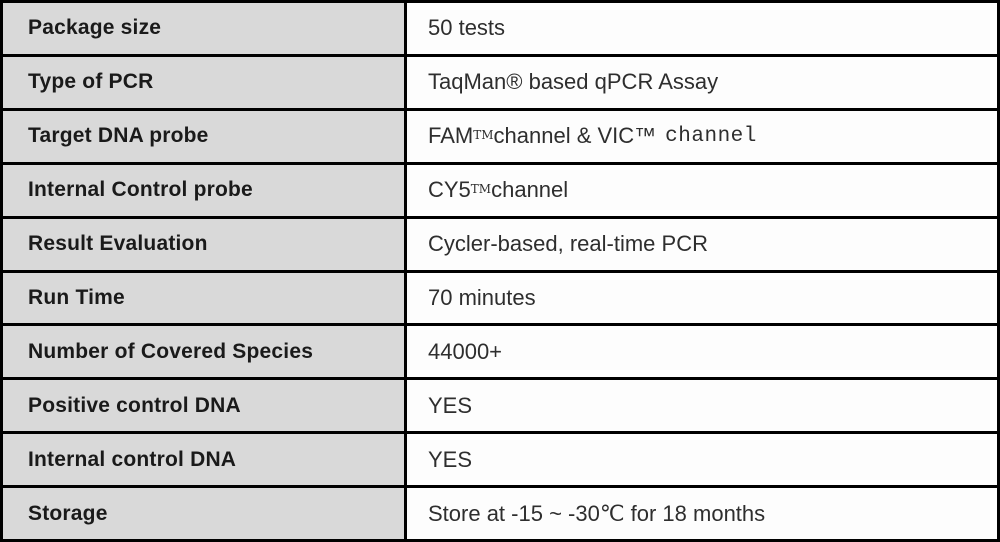  Describe the element at coordinates (575, 136) in the screenshot. I see `value-text: channel & VIC™` at that location.